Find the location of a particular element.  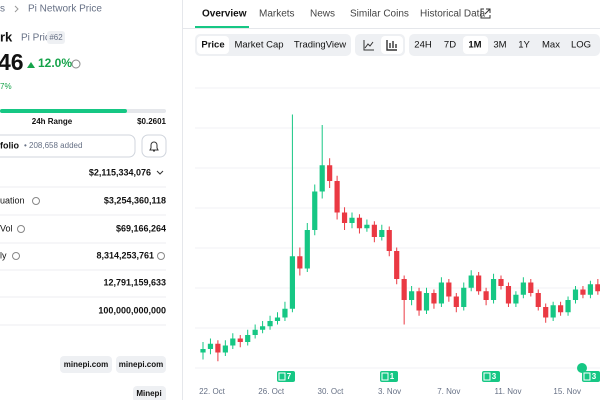

x-label: 3. Nov is located at coordinates (389, 391).